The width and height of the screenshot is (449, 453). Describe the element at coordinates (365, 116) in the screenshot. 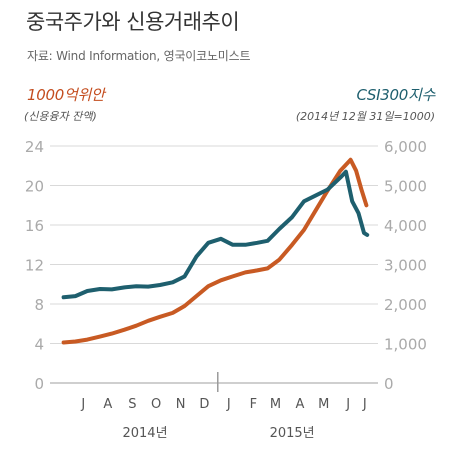

I see `right-axis-sublabel: (2014년 12월 31일=1000)` at that location.